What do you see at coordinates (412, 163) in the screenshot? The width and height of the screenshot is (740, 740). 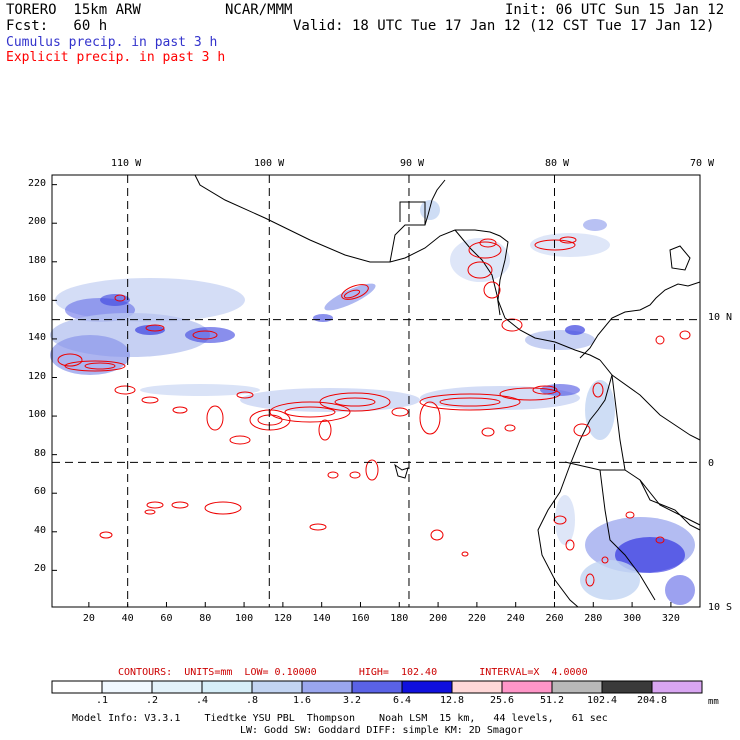 I see `lon-label-90w: 90 W` at bounding box center [412, 163].